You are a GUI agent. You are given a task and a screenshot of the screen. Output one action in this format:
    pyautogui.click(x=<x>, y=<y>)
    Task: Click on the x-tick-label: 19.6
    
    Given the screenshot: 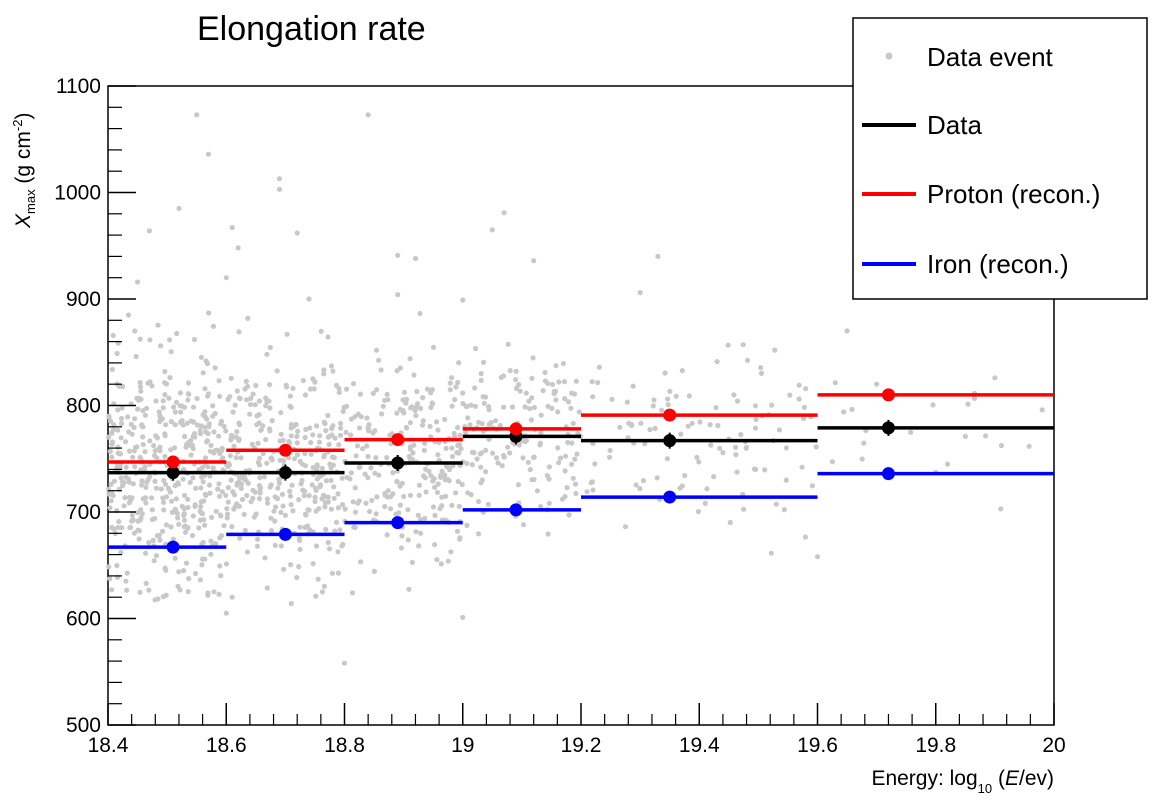 What is the action you would take?
    pyautogui.click(x=817, y=745)
    